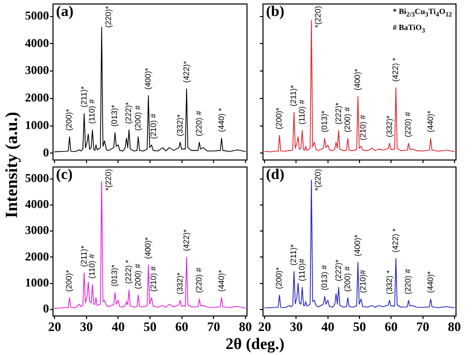 The width and height of the screenshot is (474, 355). What do you see at coordinates (409, 29) in the screenshot?
I see `annotation: # BaTiO$_{3}$` at bounding box center [409, 29].